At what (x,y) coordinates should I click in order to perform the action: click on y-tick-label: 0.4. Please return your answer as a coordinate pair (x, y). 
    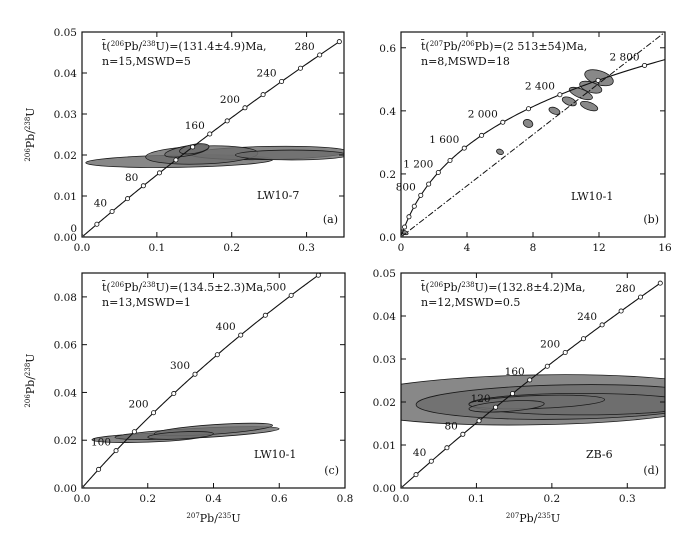
    Looking at the image, I should click on (387, 112).